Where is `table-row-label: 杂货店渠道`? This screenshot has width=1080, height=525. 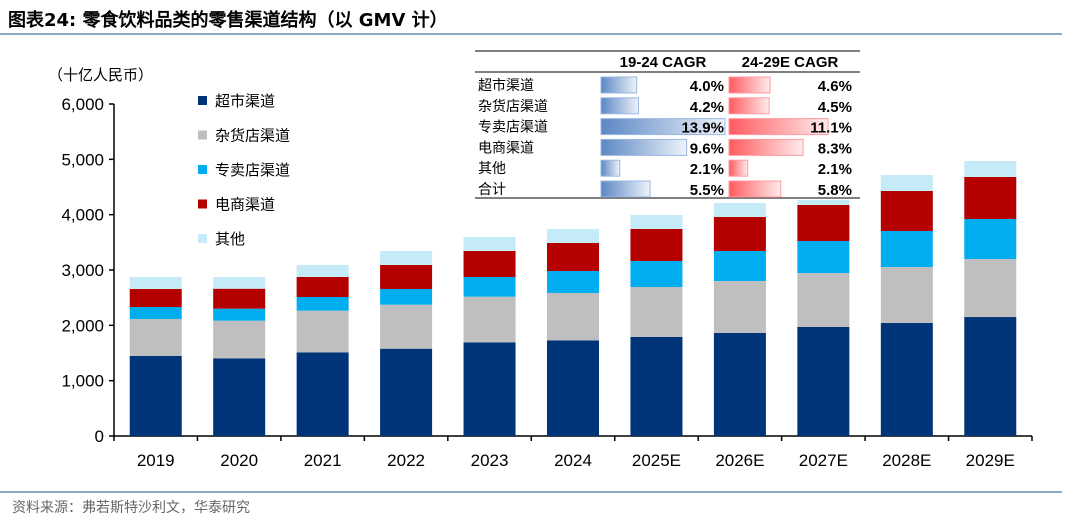 table-row-label: 杂货店渠道 is located at coordinates (513, 106).